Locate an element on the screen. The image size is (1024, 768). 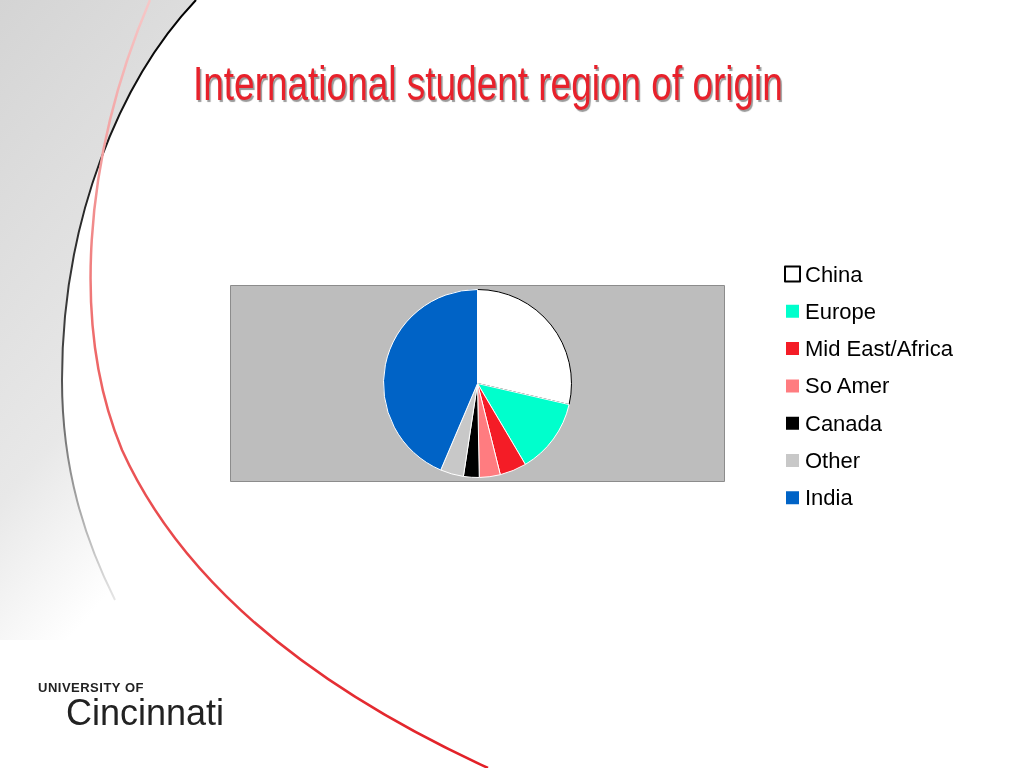
legend-label: Canada is located at coordinates (844, 423).